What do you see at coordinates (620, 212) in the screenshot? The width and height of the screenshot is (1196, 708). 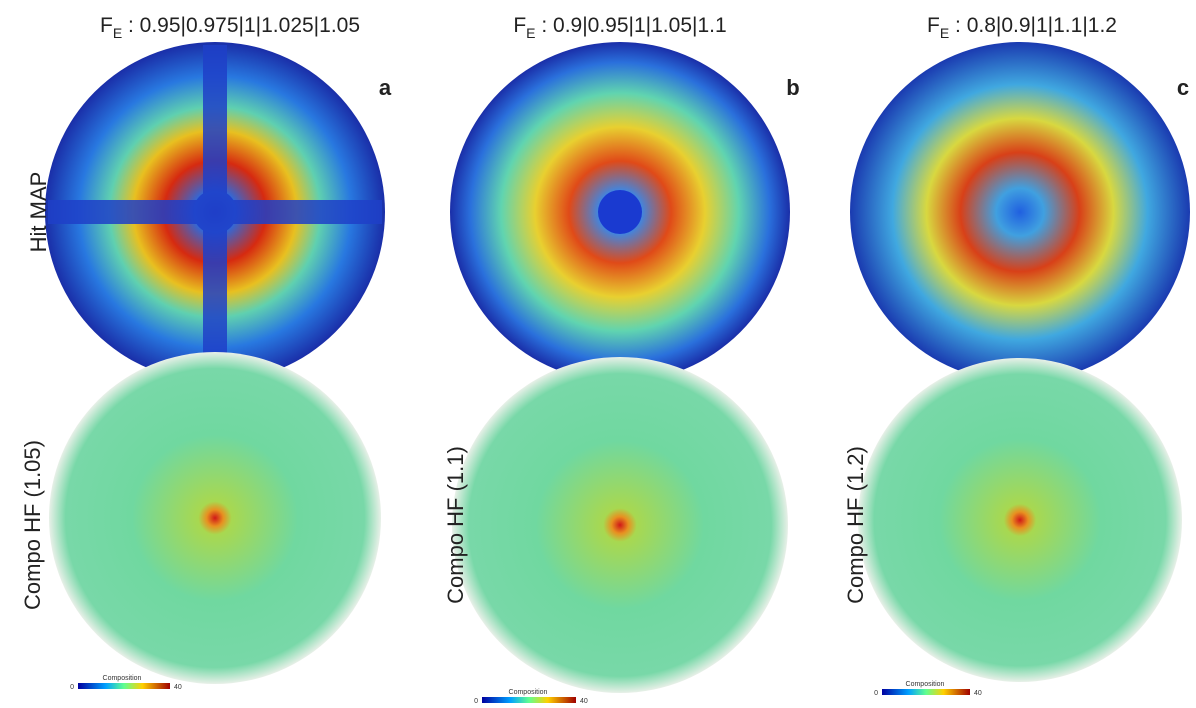 I see `hit-map-pole` at bounding box center [620, 212].